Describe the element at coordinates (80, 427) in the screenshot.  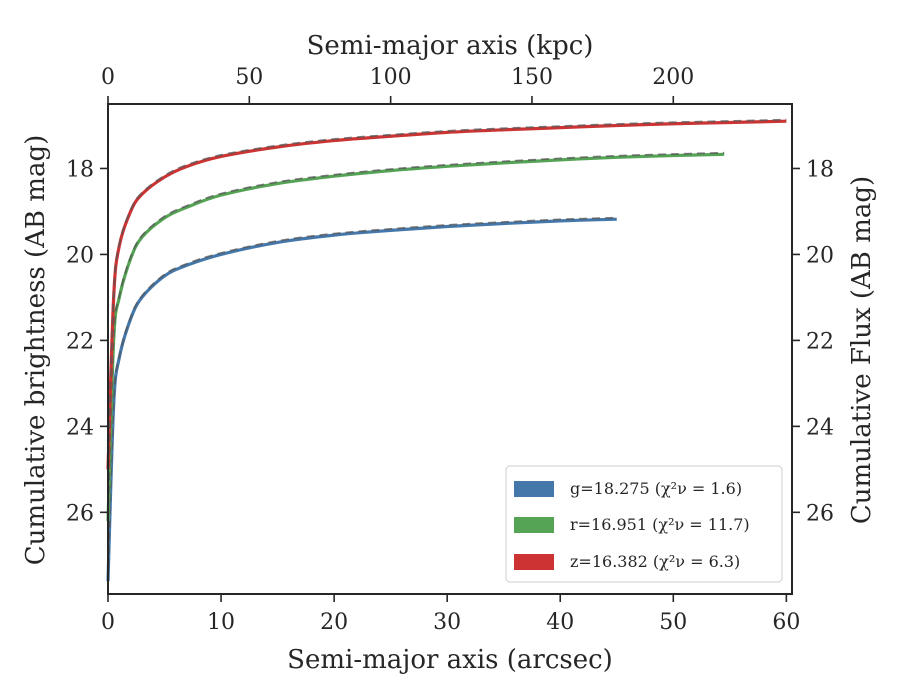
I see `y-tick-label-24: 24` at that location.